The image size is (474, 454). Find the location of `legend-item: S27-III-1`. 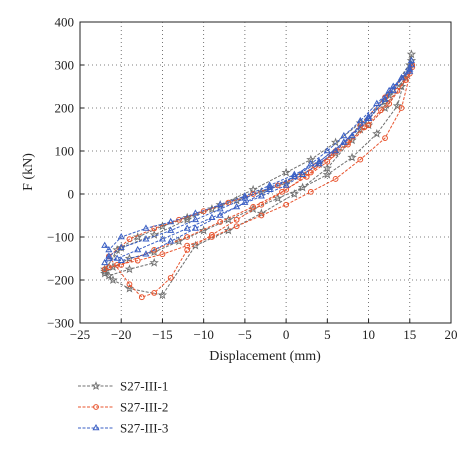

legend-item: S27-III-1 is located at coordinates (123, 386).